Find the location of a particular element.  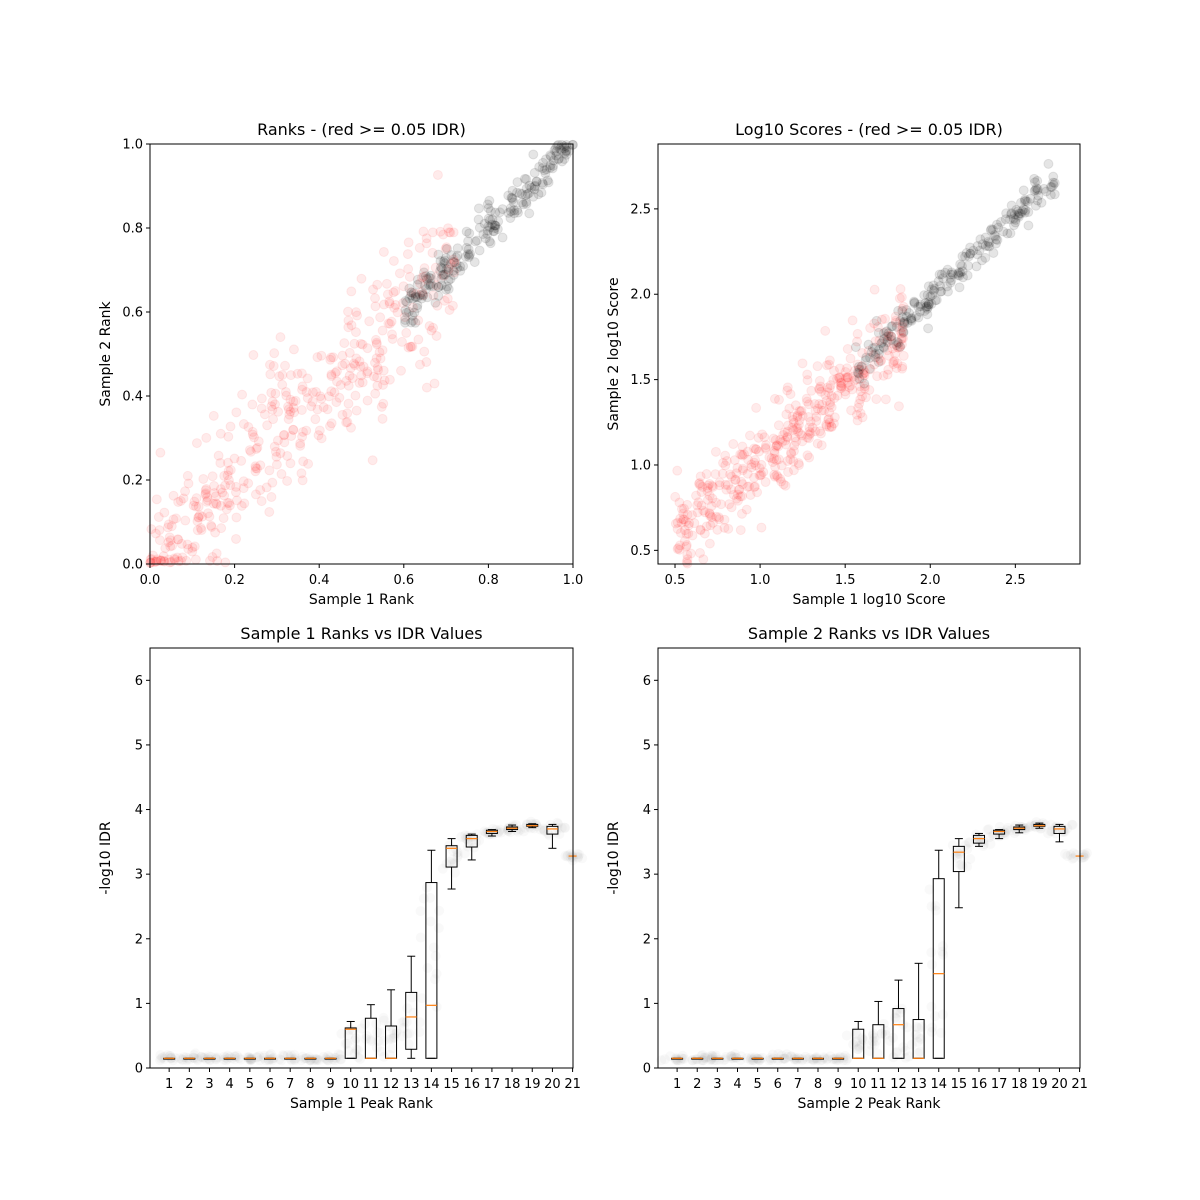

ranks-y-ticks: 0.0 0.2 0.4 0.6 0.8 1.0 is located at coordinates (136, 355).